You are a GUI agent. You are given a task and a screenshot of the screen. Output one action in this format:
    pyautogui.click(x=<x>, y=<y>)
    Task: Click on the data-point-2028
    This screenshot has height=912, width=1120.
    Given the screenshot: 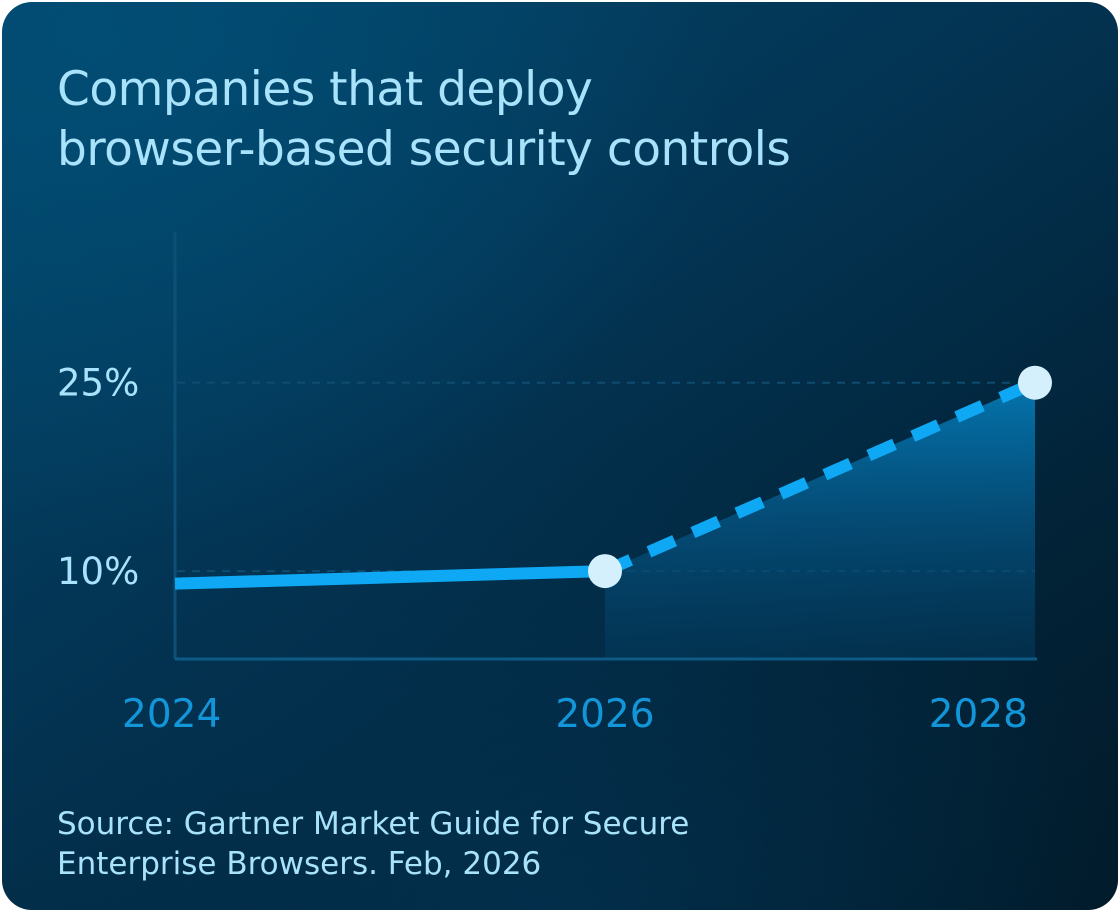 What is the action you would take?
    pyautogui.click(x=1035, y=382)
    